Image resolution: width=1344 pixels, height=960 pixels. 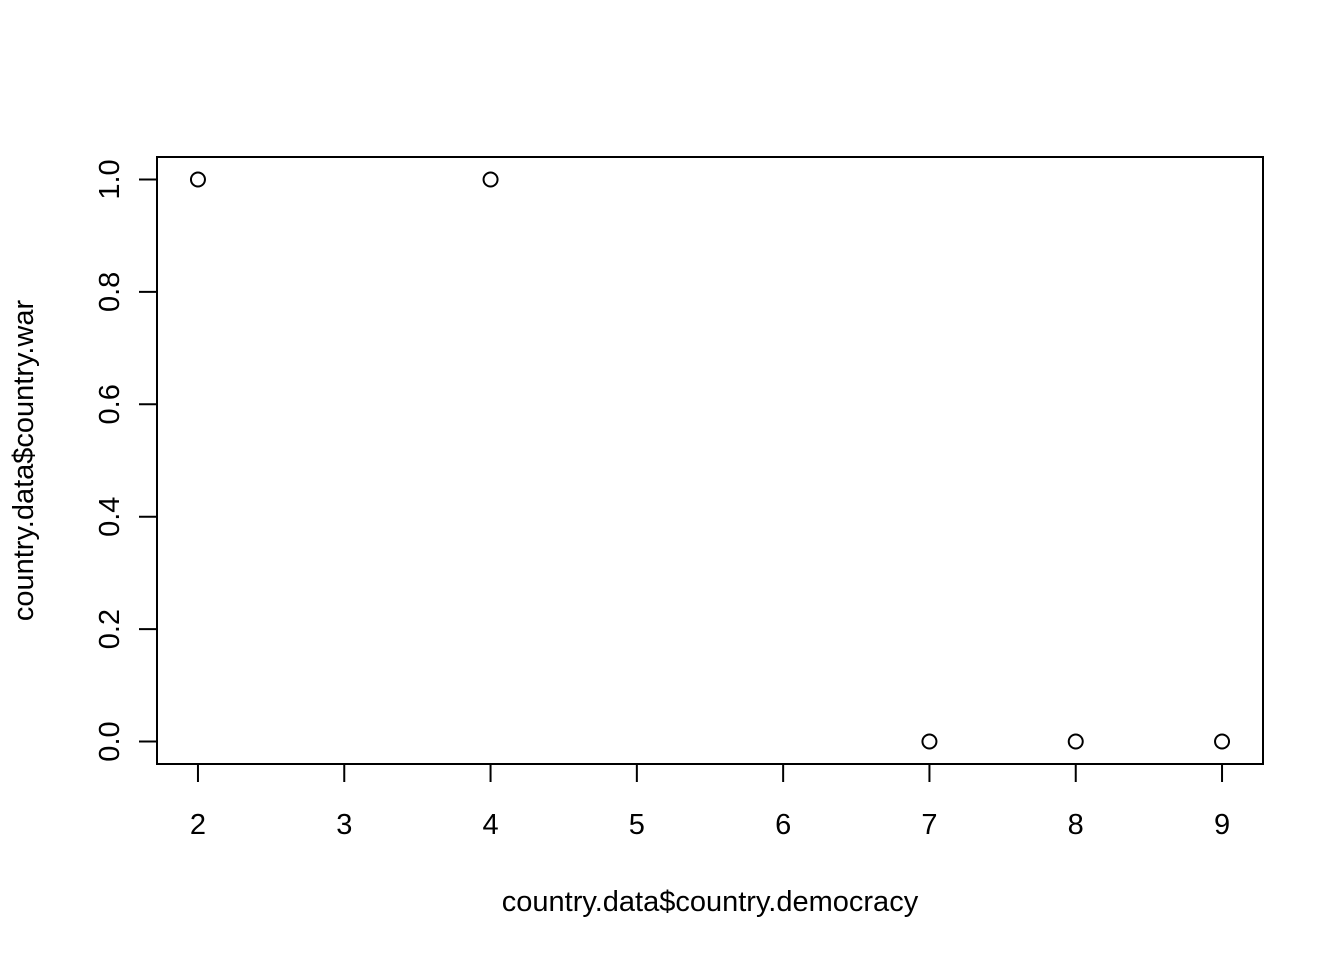 What do you see at coordinates (1222, 825) in the screenshot?
I see `x-tick-label: 9` at bounding box center [1222, 825].